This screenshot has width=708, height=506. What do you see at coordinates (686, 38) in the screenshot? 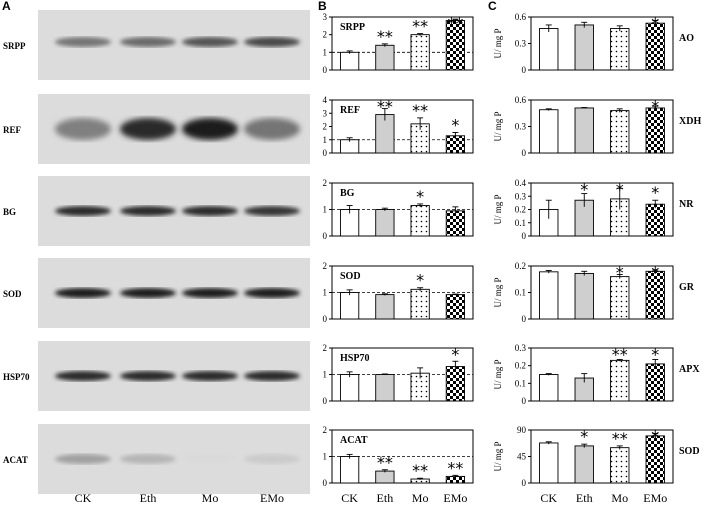
I see `chart-title: AO` at bounding box center [686, 38].